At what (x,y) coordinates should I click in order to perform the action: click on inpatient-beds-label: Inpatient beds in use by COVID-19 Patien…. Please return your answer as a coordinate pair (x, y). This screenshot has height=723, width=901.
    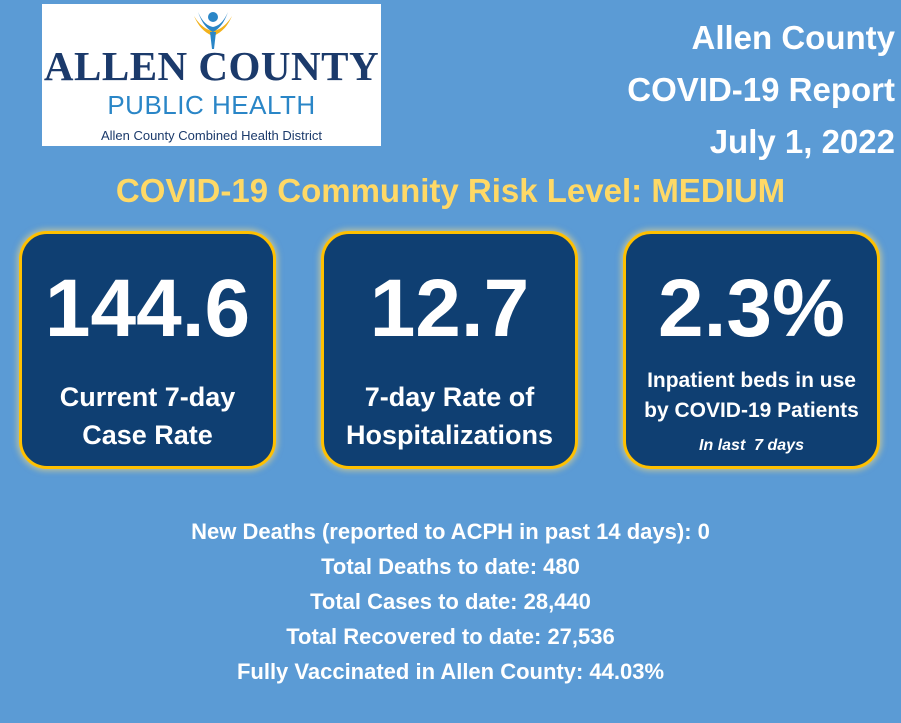
    Looking at the image, I should click on (751, 396).